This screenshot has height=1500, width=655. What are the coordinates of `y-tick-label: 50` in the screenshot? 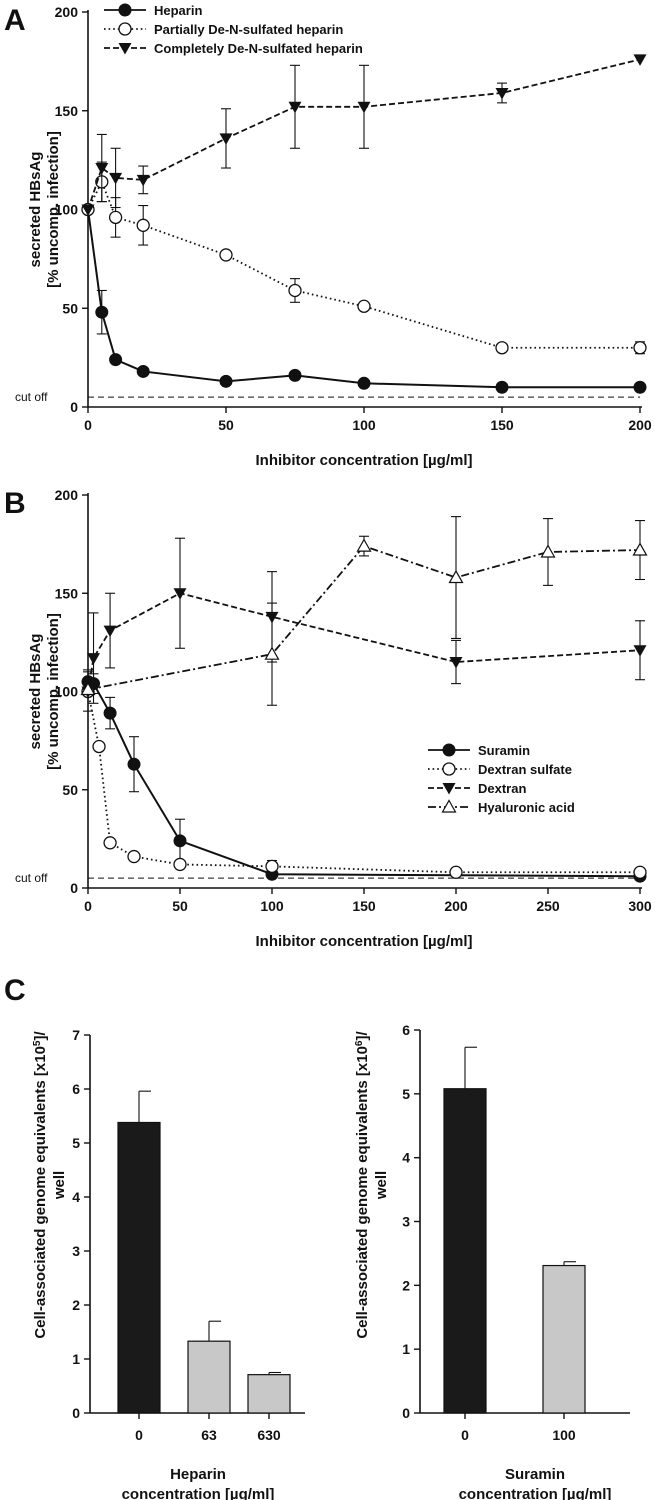 It's located at (70, 790).